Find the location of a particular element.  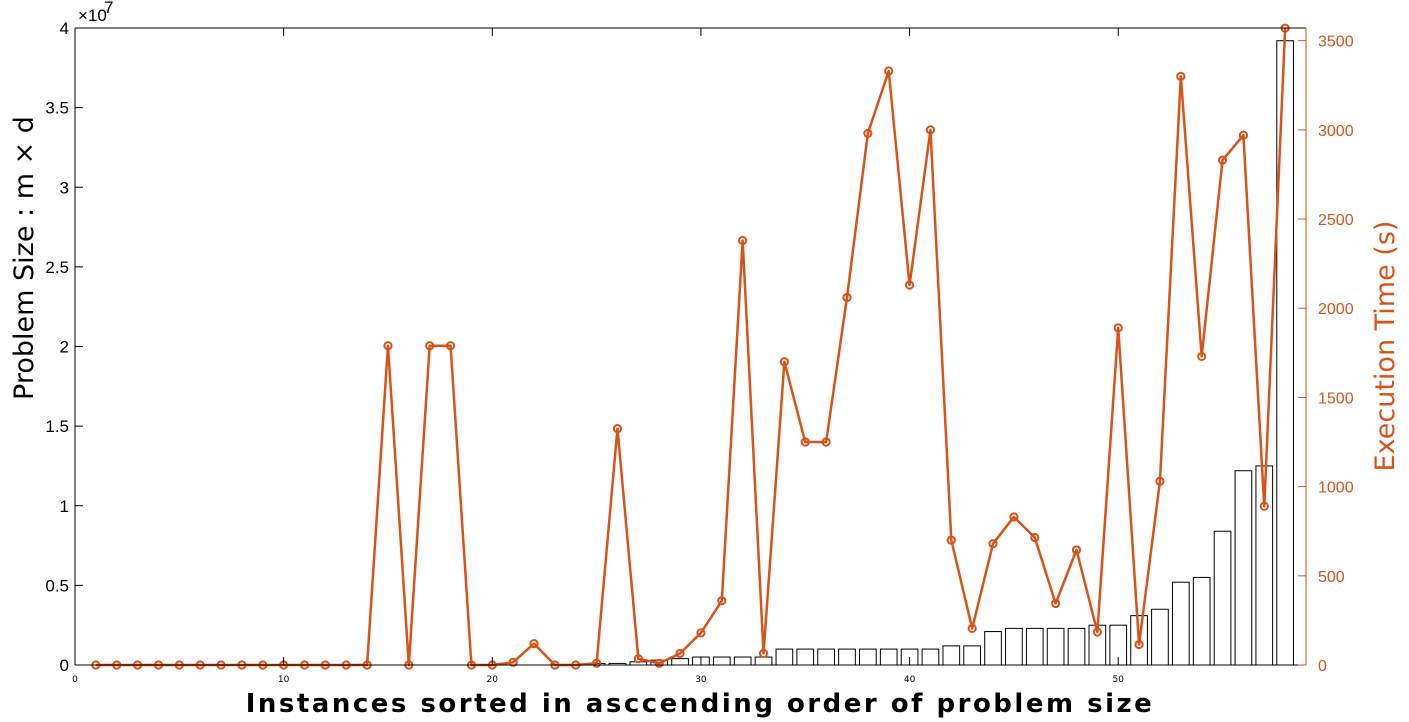

left-y-tick-label: 3.5 is located at coordinates (57, 108).